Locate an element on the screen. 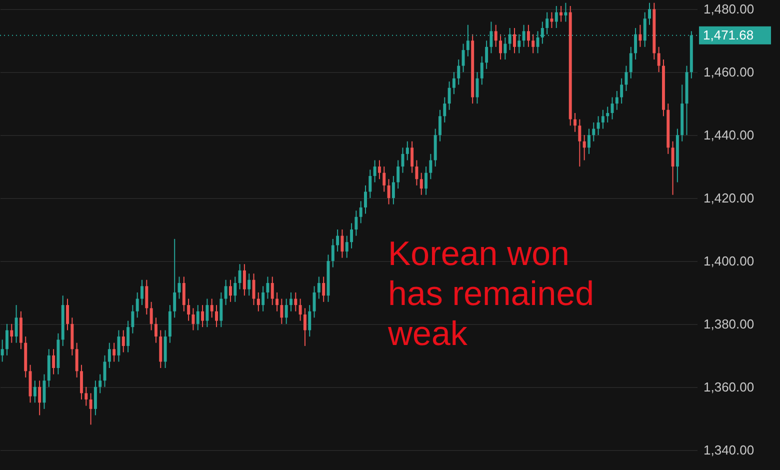 This screenshot has width=780, height=470. ref-line-label: 1,471.68 is located at coordinates (728, 34).